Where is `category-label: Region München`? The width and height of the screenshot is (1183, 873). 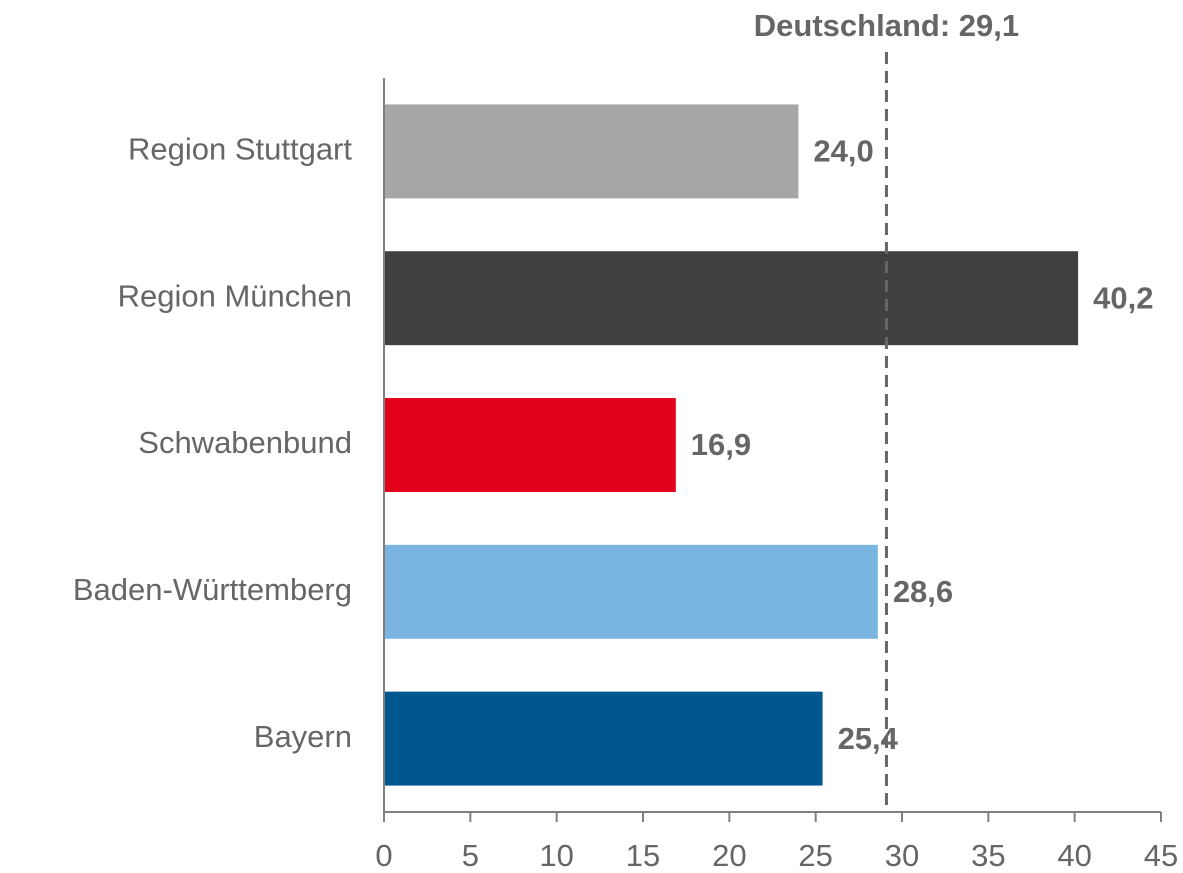
category-label: Region München is located at coordinates (235, 295).